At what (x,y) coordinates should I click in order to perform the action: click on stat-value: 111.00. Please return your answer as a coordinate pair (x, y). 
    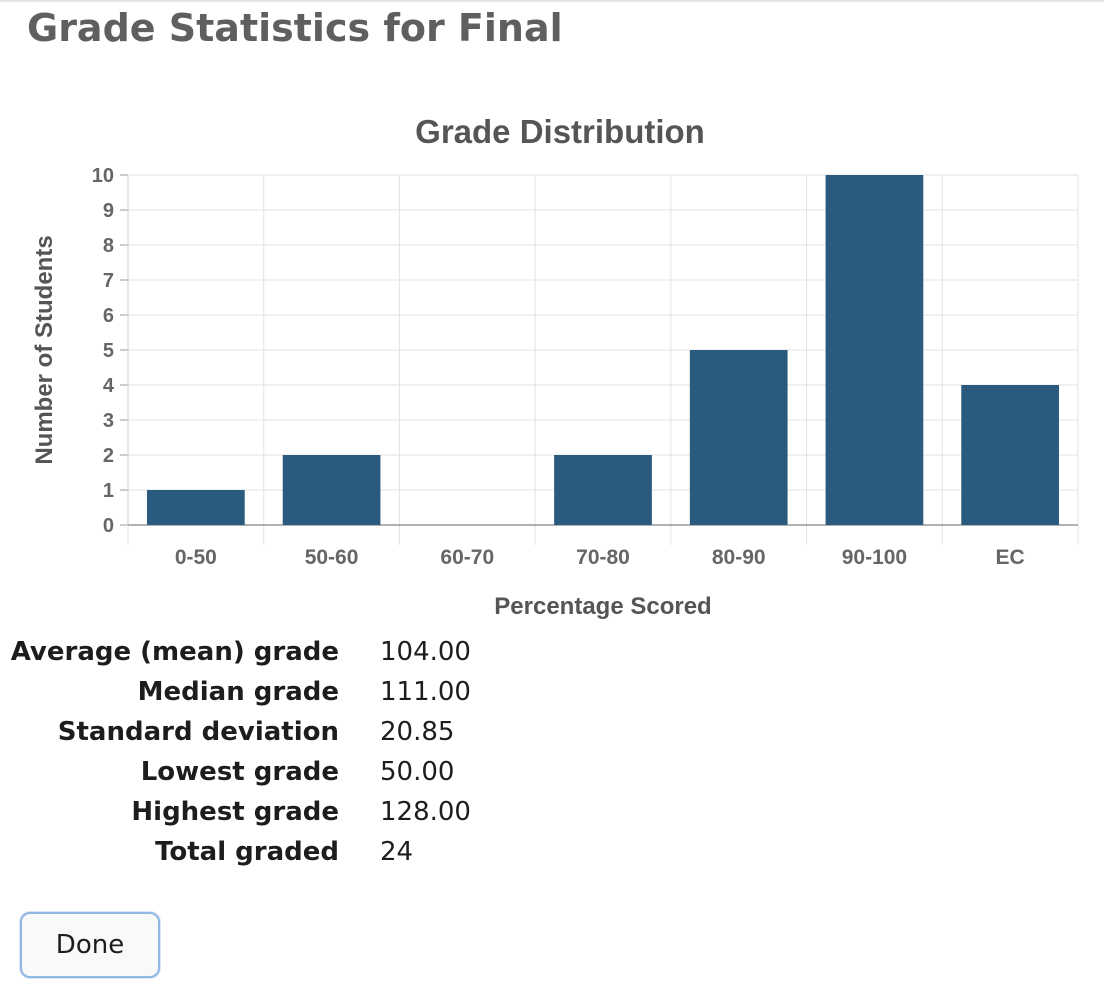
    Looking at the image, I should click on (425, 692).